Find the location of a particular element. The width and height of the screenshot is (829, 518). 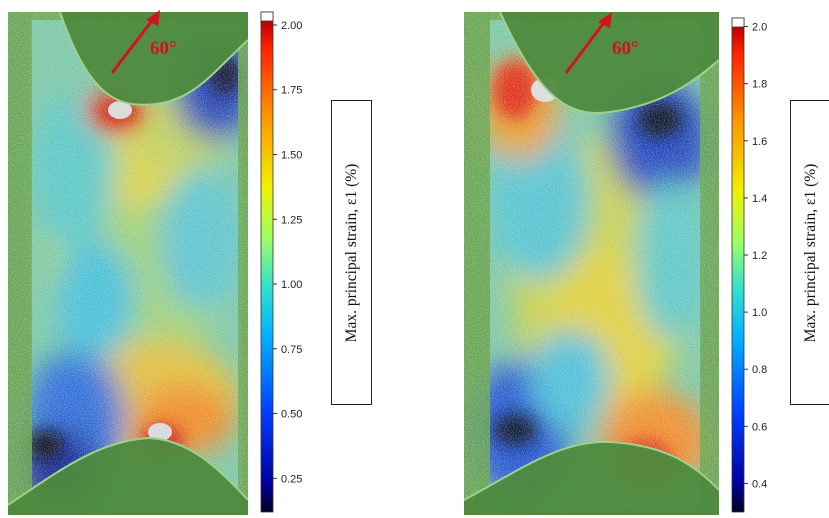

colorbar-tick-label: 1.00 is located at coordinates (291, 285).